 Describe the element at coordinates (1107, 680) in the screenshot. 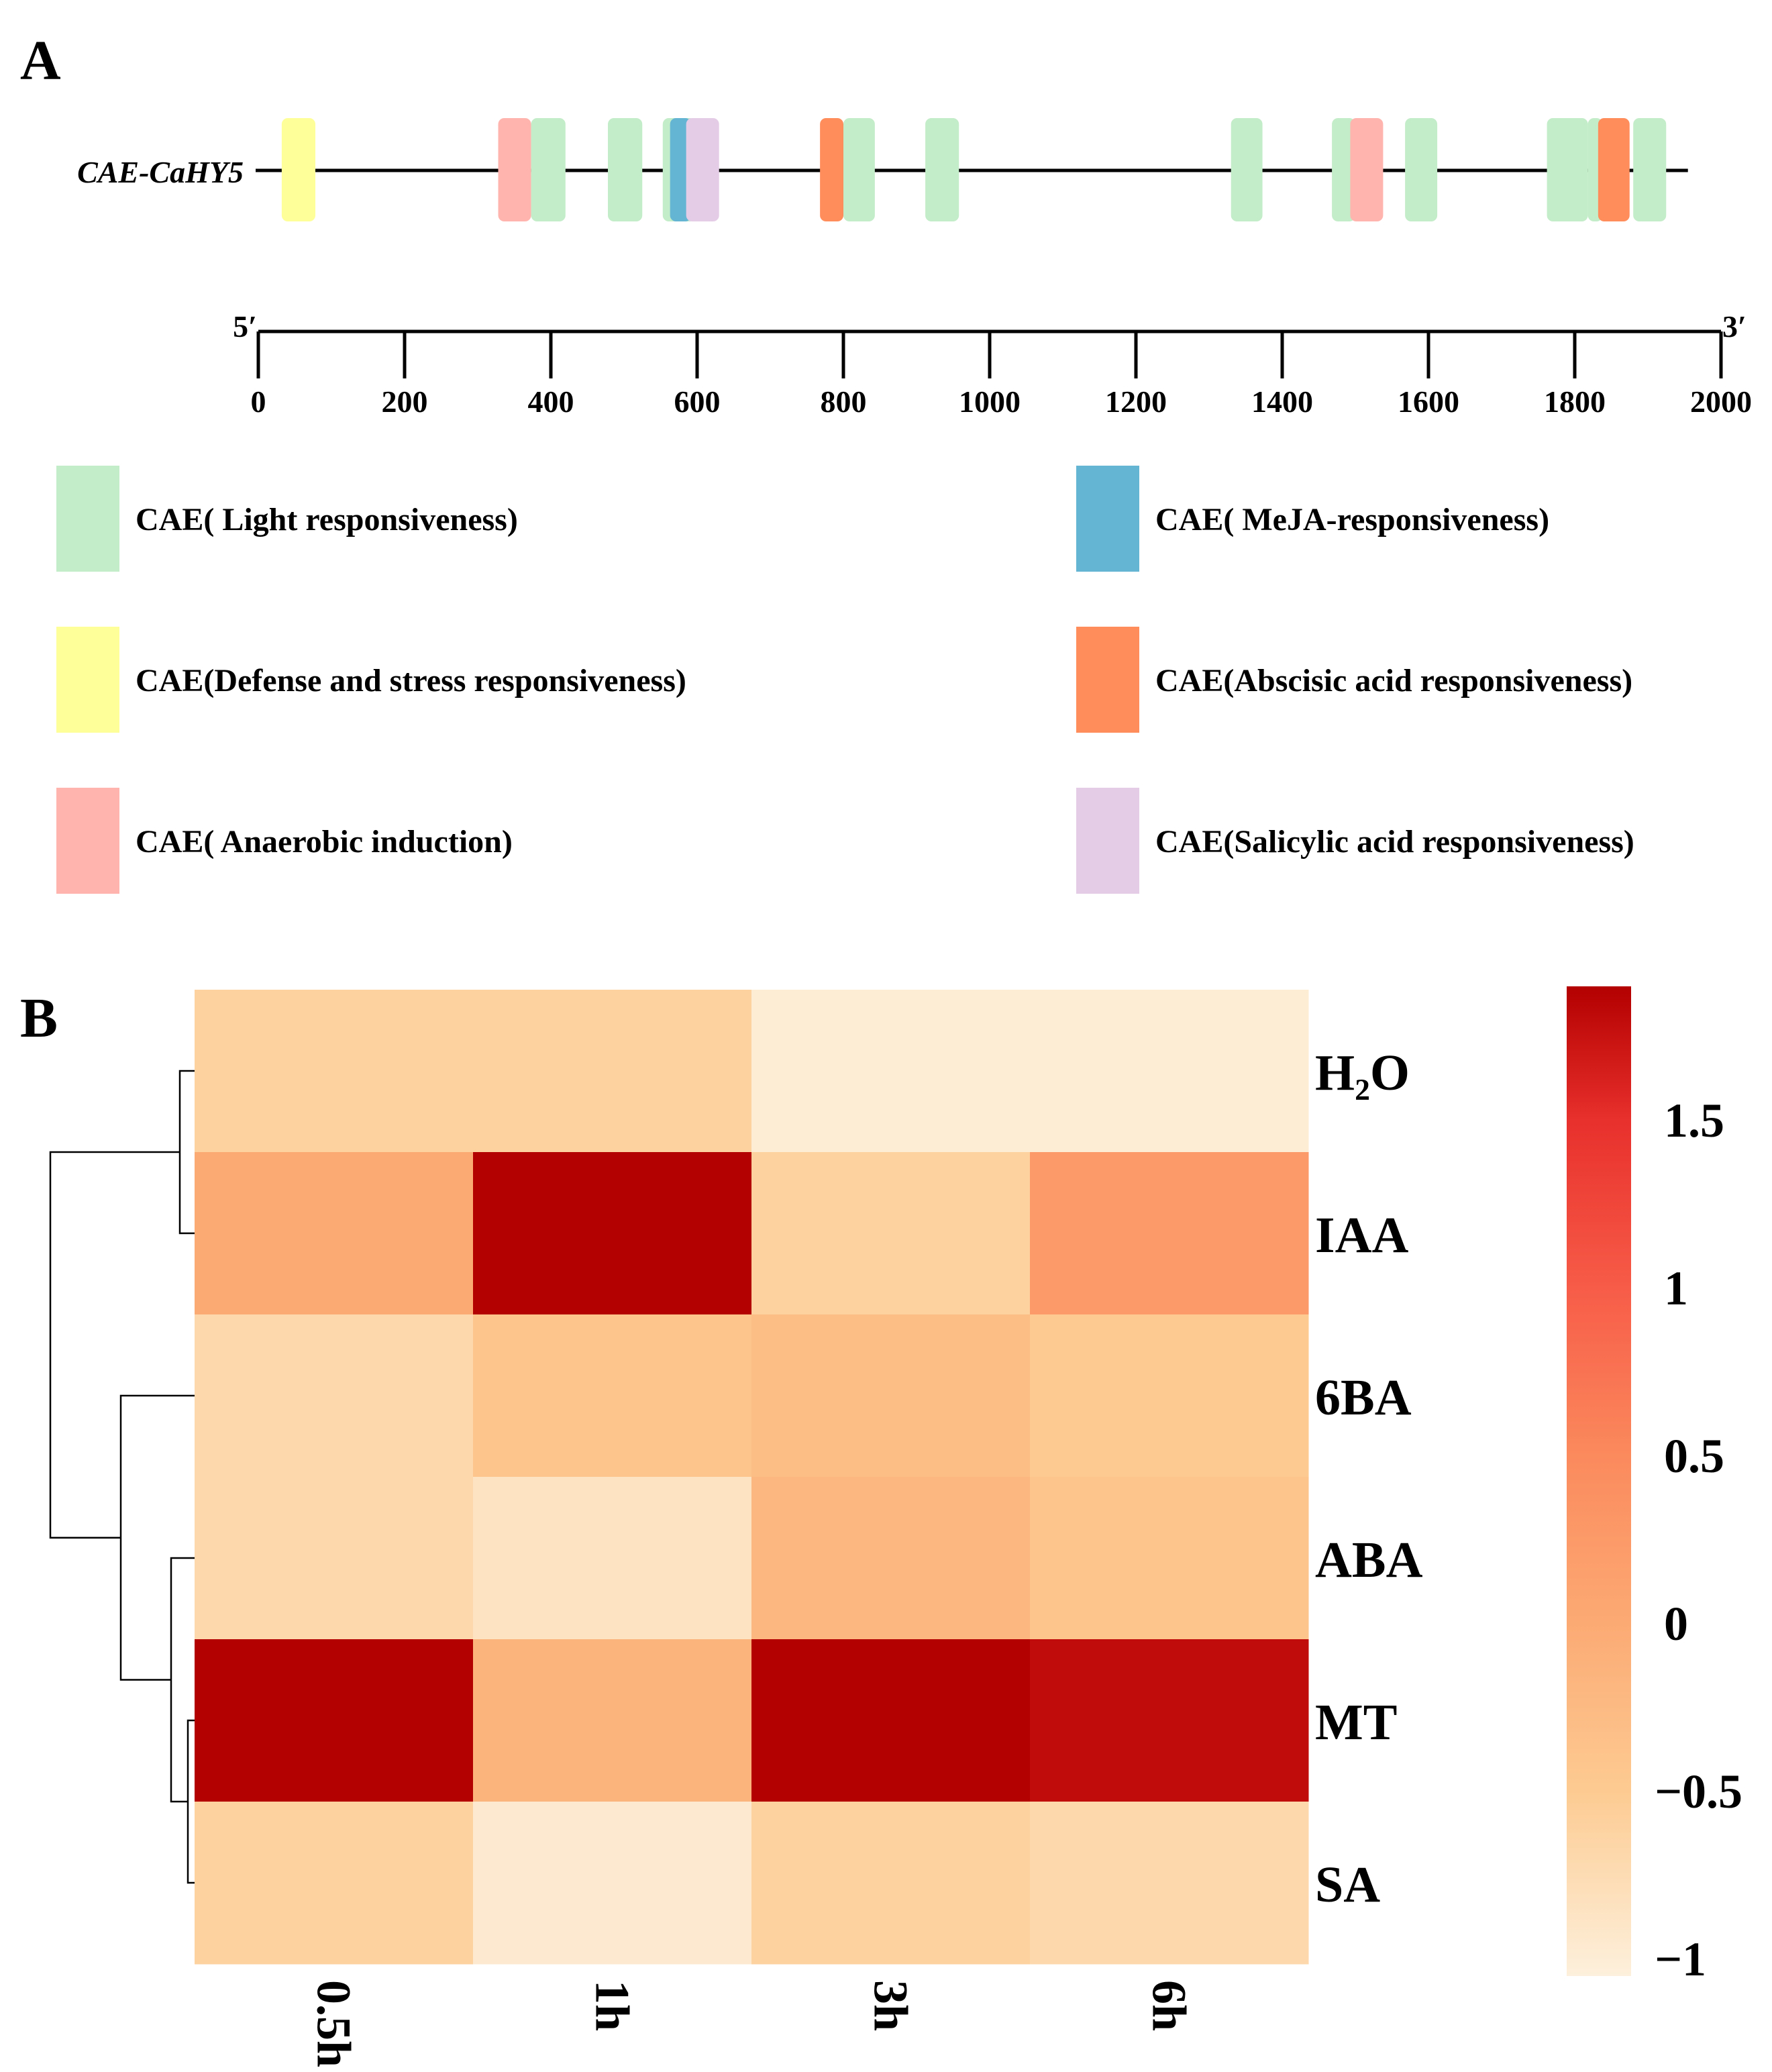

I see `legend-swatch-aba` at that location.